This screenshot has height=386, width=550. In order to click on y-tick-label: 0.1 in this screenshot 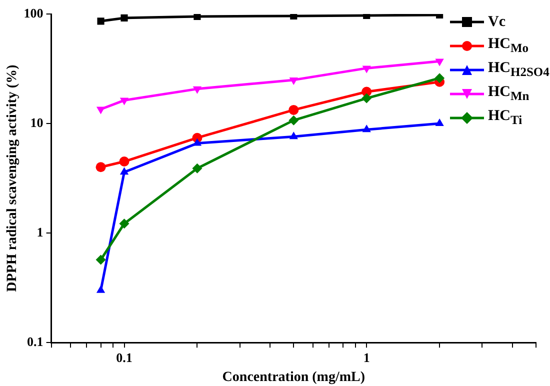, I will do `click(35, 341)`.